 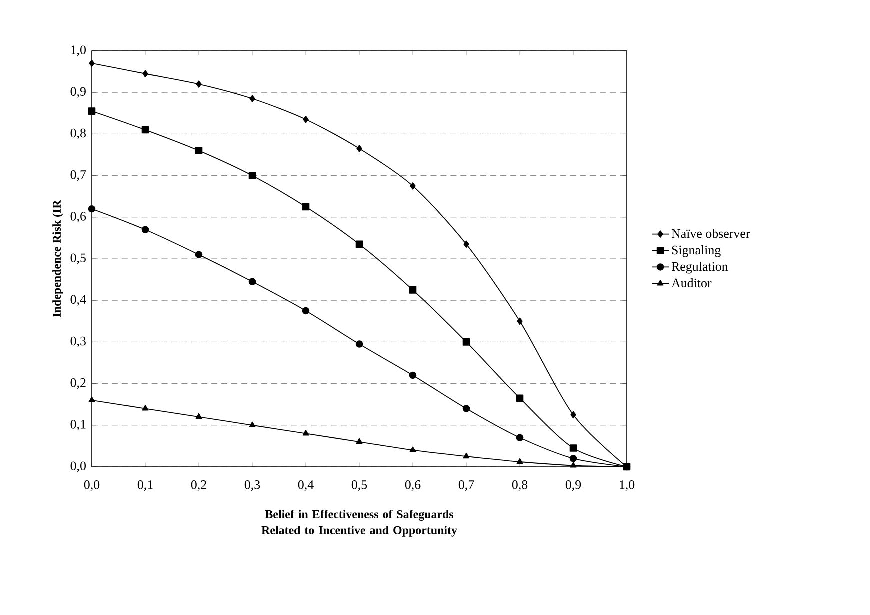 What do you see at coordinates (145, 486) in the screenshot?
I see `x-tick-label: 0,1` at bounding box center [145, 486].